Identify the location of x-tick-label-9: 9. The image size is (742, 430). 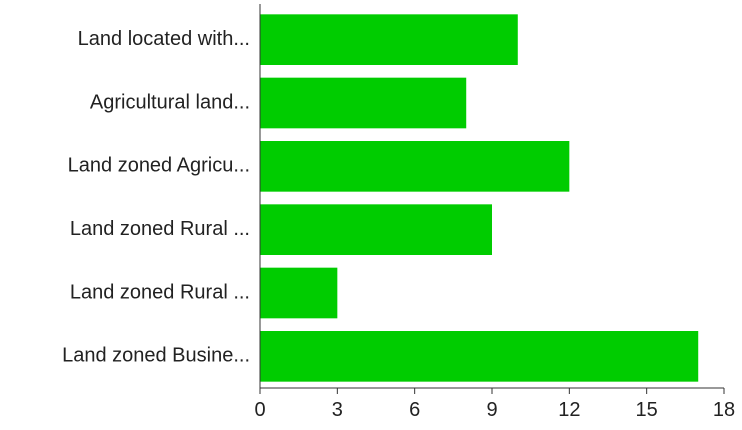
(491, 410).